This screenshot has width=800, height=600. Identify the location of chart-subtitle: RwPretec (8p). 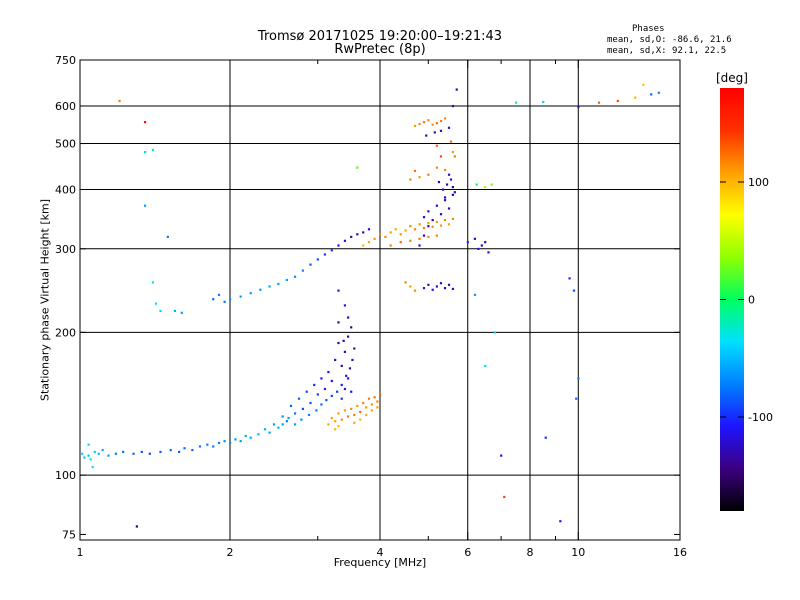
(380, 49).